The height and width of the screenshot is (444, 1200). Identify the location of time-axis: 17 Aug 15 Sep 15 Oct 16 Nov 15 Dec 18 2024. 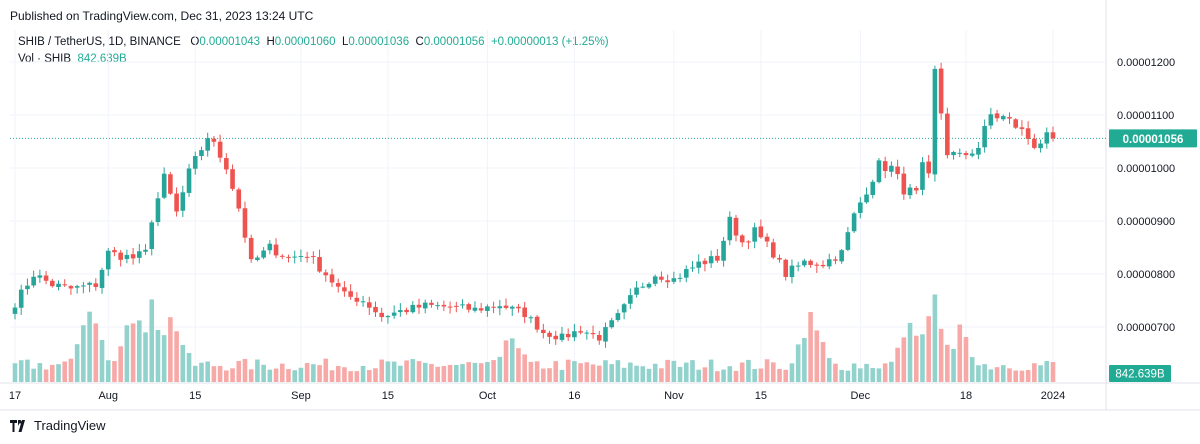
(537, 396).